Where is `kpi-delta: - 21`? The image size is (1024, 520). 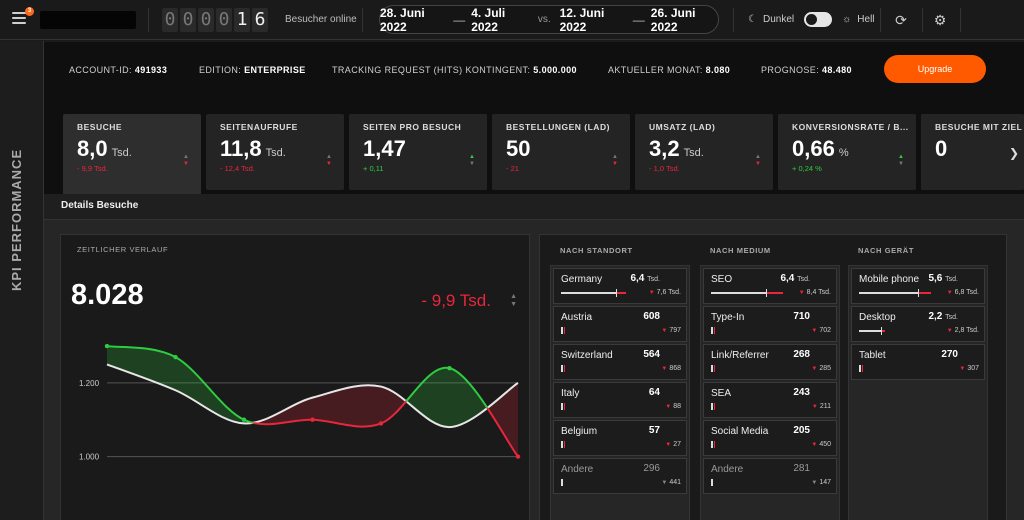
kpi-delta: - 21 is located at coordinates (512, 168).